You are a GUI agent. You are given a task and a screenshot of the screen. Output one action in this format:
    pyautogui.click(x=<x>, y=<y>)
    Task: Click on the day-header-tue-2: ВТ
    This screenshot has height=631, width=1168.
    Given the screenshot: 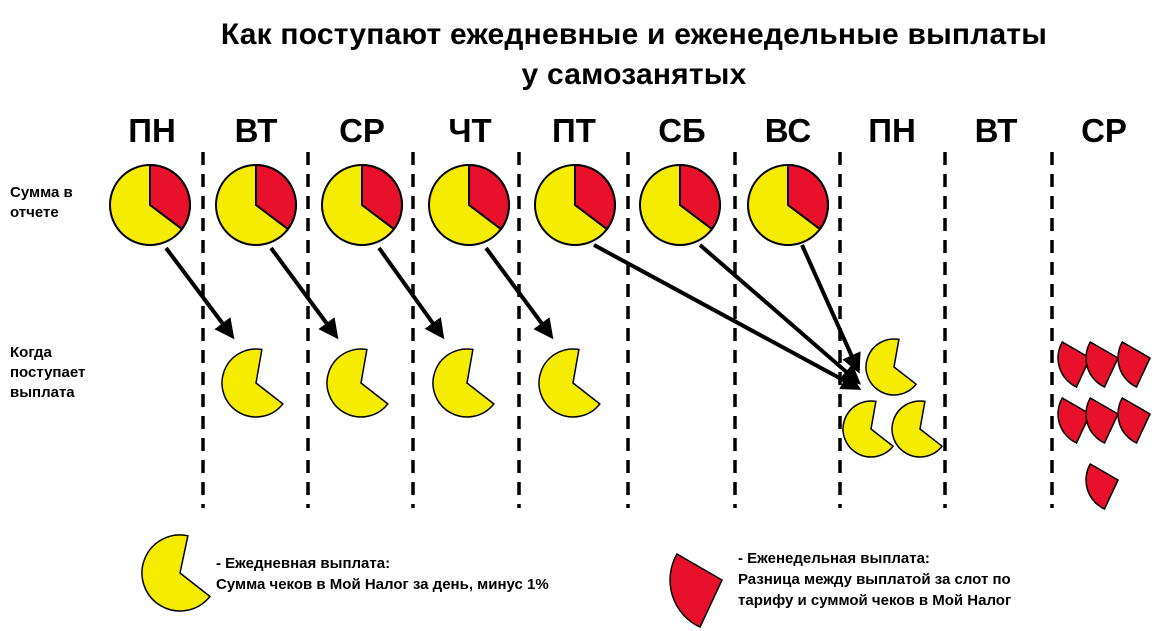 What is the action you would take?
    pyautogui.click(x=996, y=130)
    